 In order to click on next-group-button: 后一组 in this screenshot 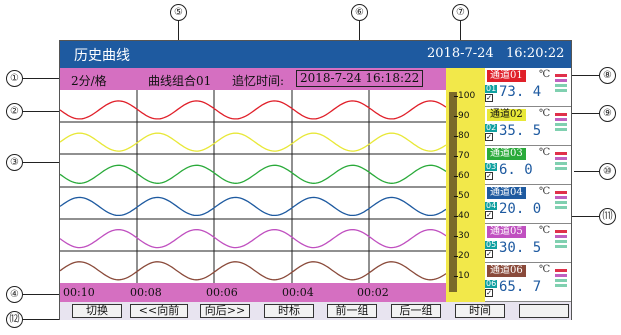, I will do `click(416, 311)`.